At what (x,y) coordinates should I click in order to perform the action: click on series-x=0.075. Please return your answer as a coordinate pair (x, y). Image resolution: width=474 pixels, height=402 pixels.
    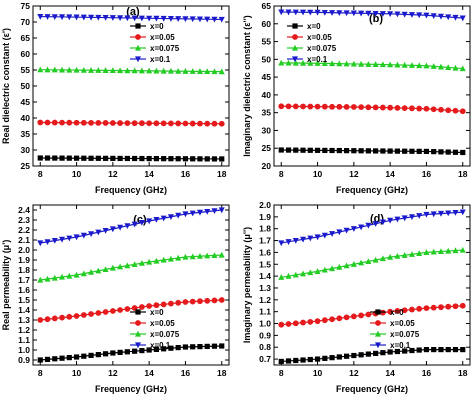
    Looking at the image, I should click on (131, 267).